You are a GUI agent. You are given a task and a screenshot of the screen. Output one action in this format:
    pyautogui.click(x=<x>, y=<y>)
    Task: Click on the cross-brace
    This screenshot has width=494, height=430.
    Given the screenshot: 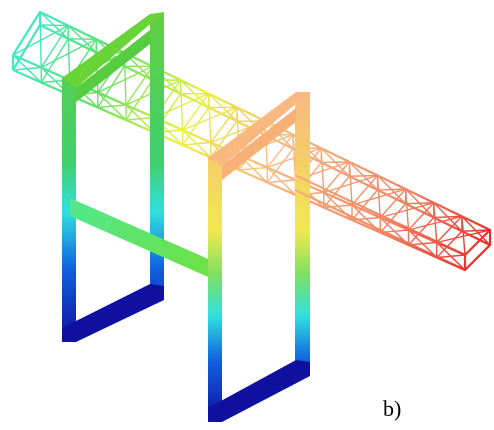 What is the action you would take?
    pyautogui.click(x=142, y=239)
    